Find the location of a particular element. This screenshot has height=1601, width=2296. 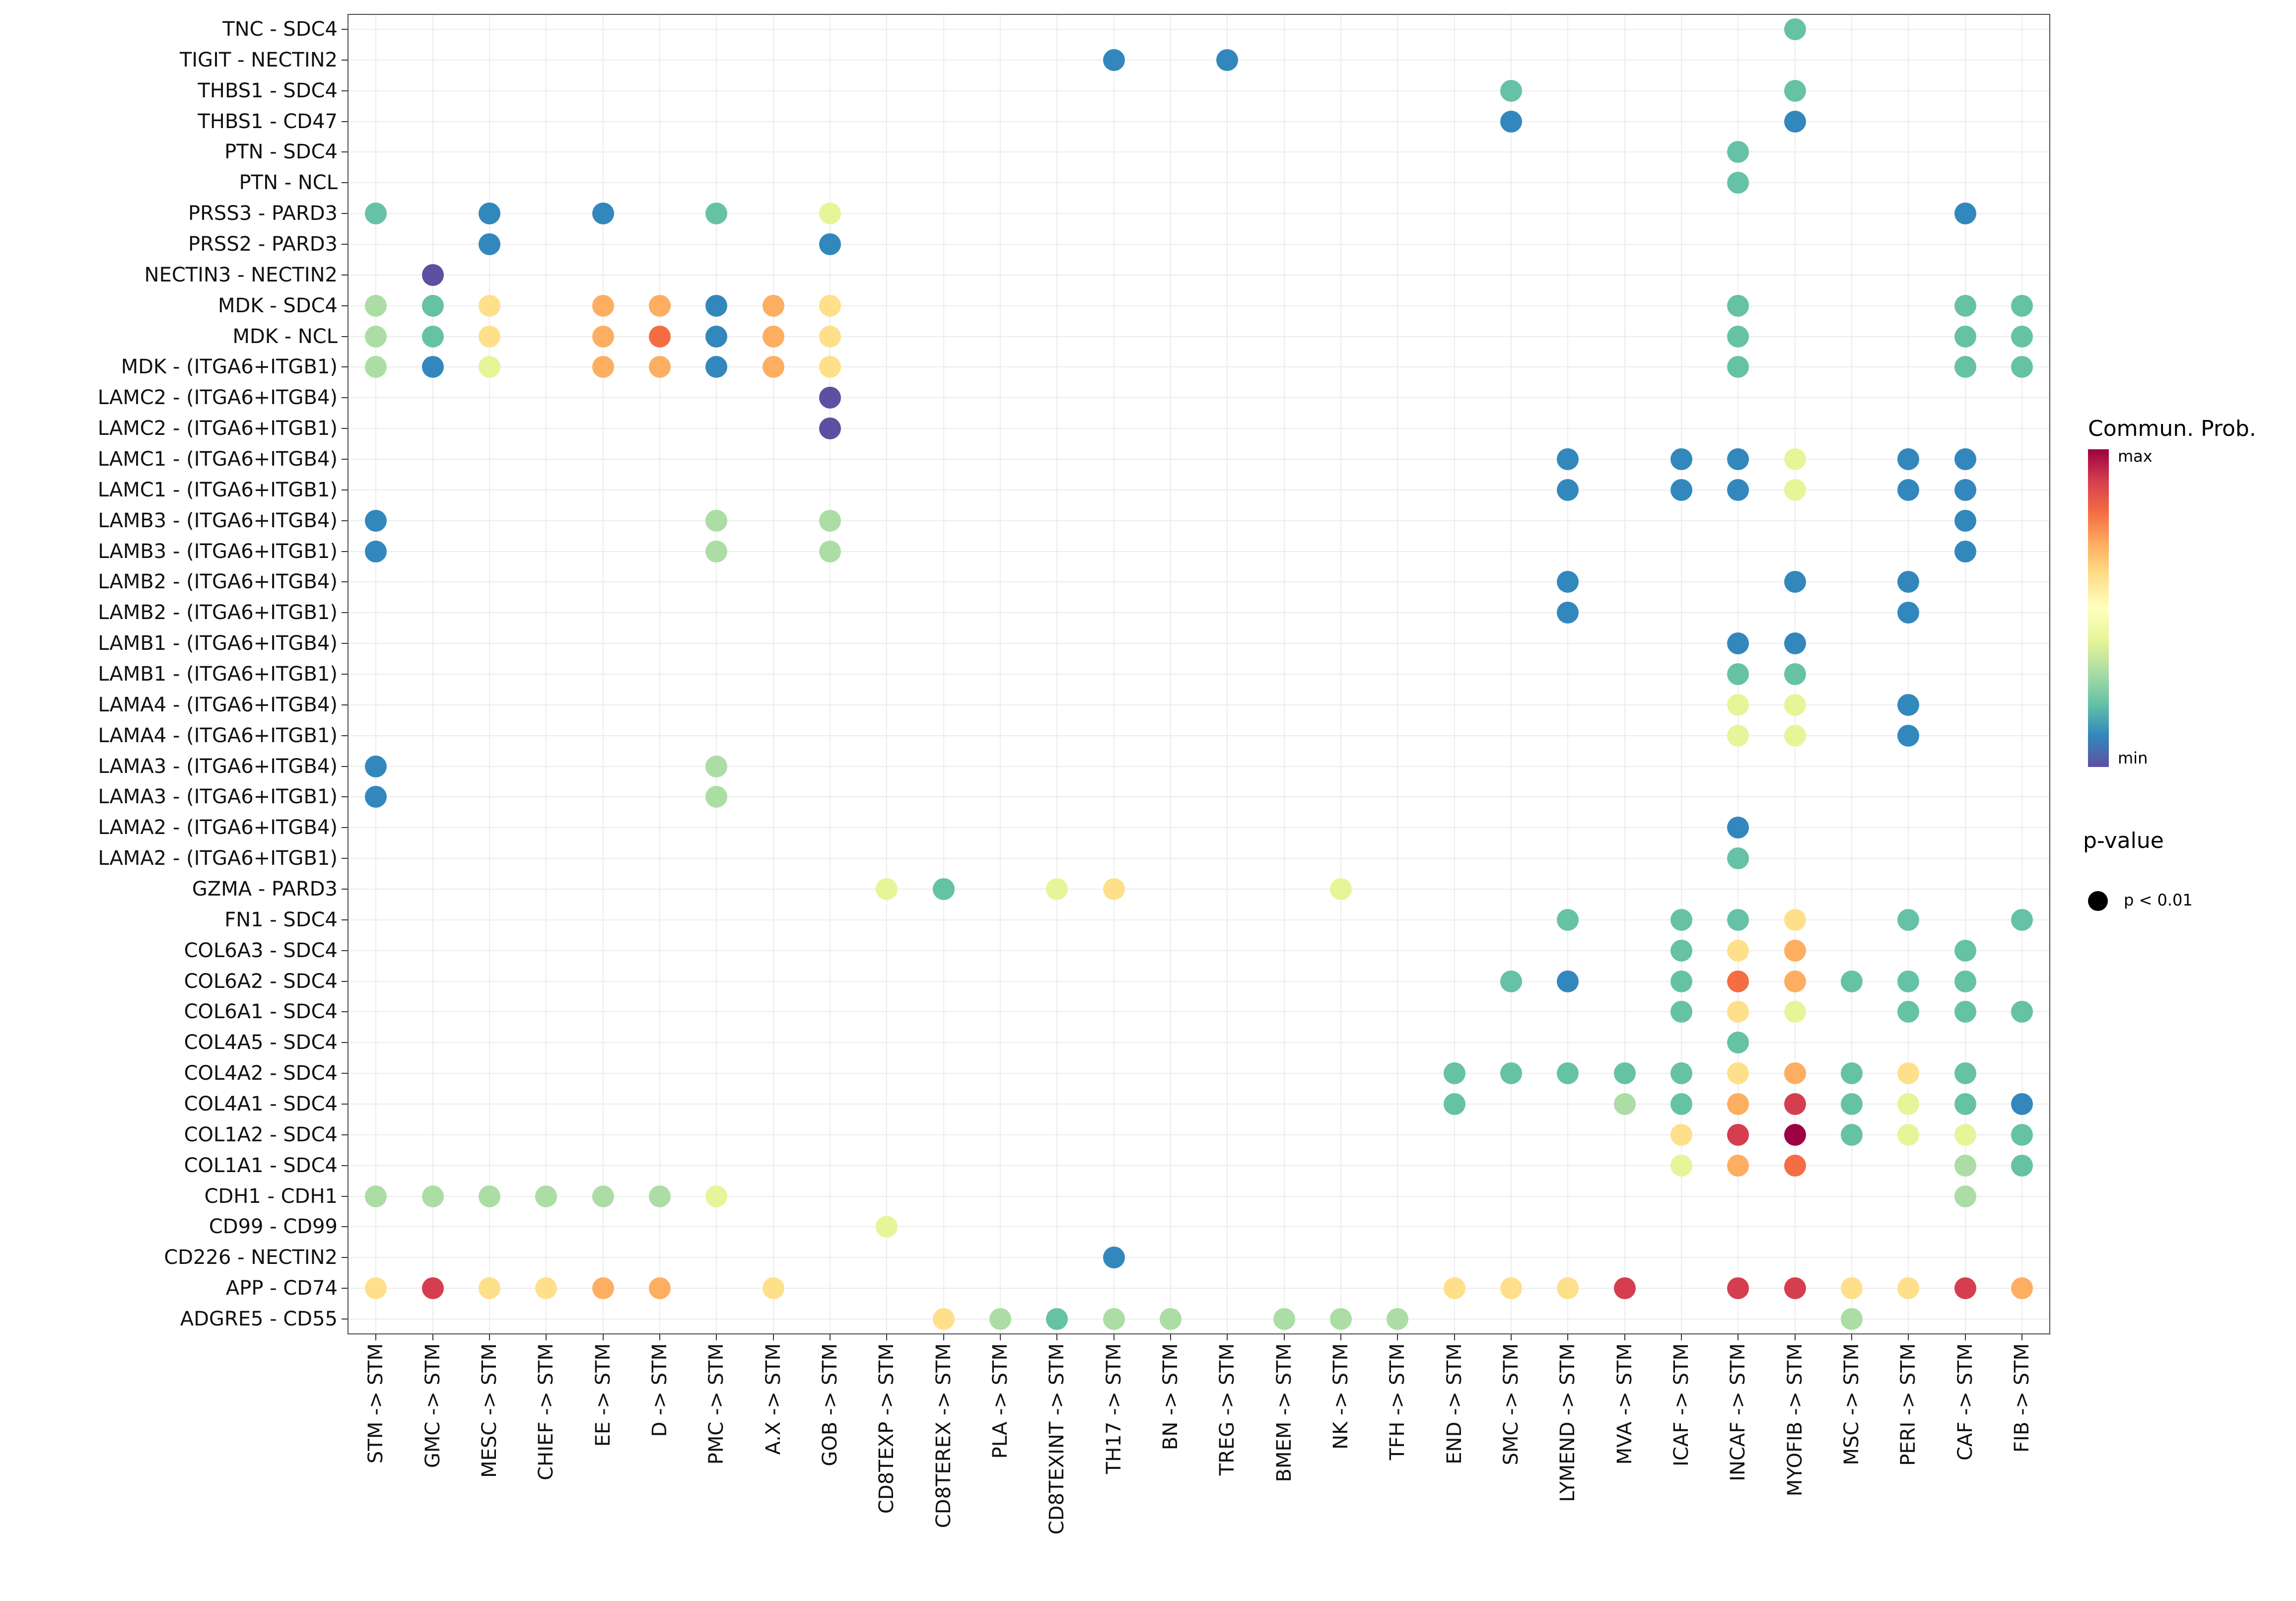

y-axis-label: ADGRE5 - CD55 is located at coordinates (259, 1319).